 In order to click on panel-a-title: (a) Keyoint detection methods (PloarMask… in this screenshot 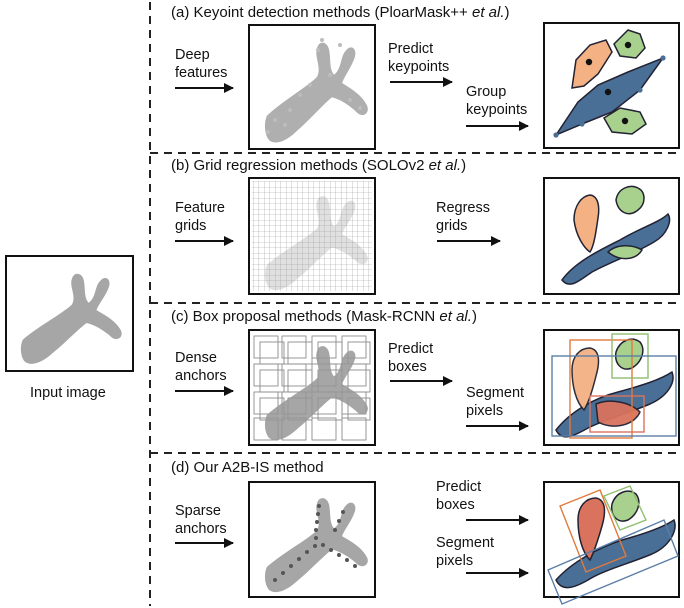, I will do `click(340, 12)`.